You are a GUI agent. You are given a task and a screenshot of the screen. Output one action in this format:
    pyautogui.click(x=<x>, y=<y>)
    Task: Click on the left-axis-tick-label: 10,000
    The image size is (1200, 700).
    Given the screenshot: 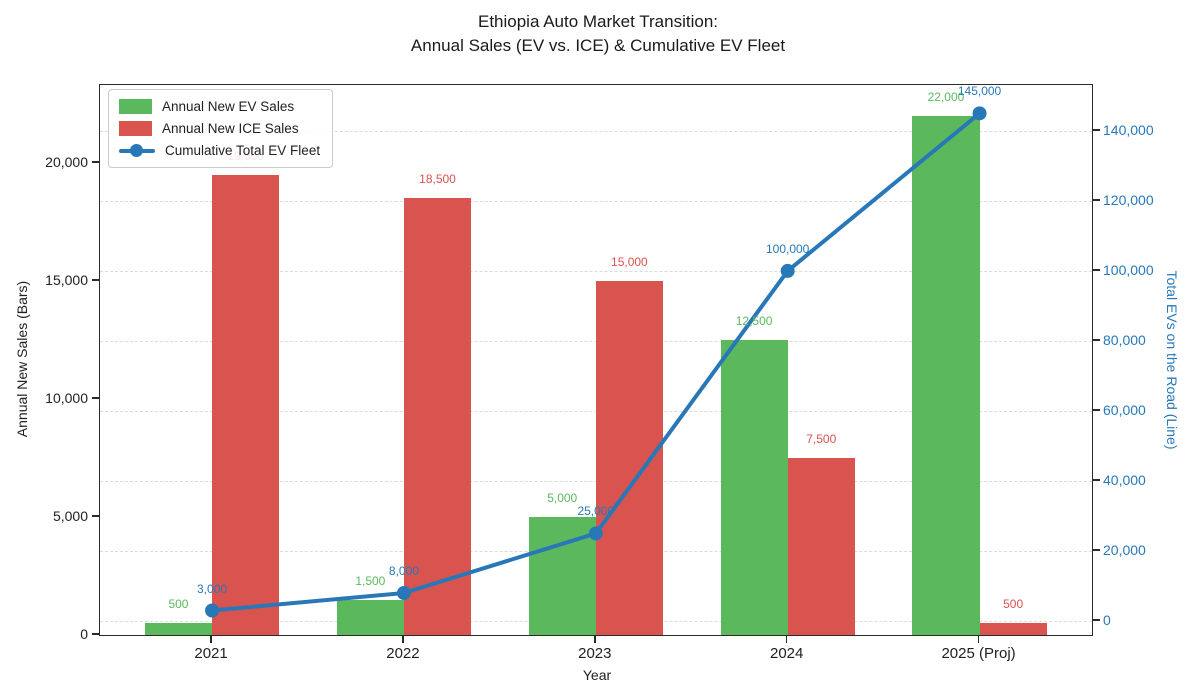 What is the action you would take?
    pyautogui.click(x=66, y=397)
    